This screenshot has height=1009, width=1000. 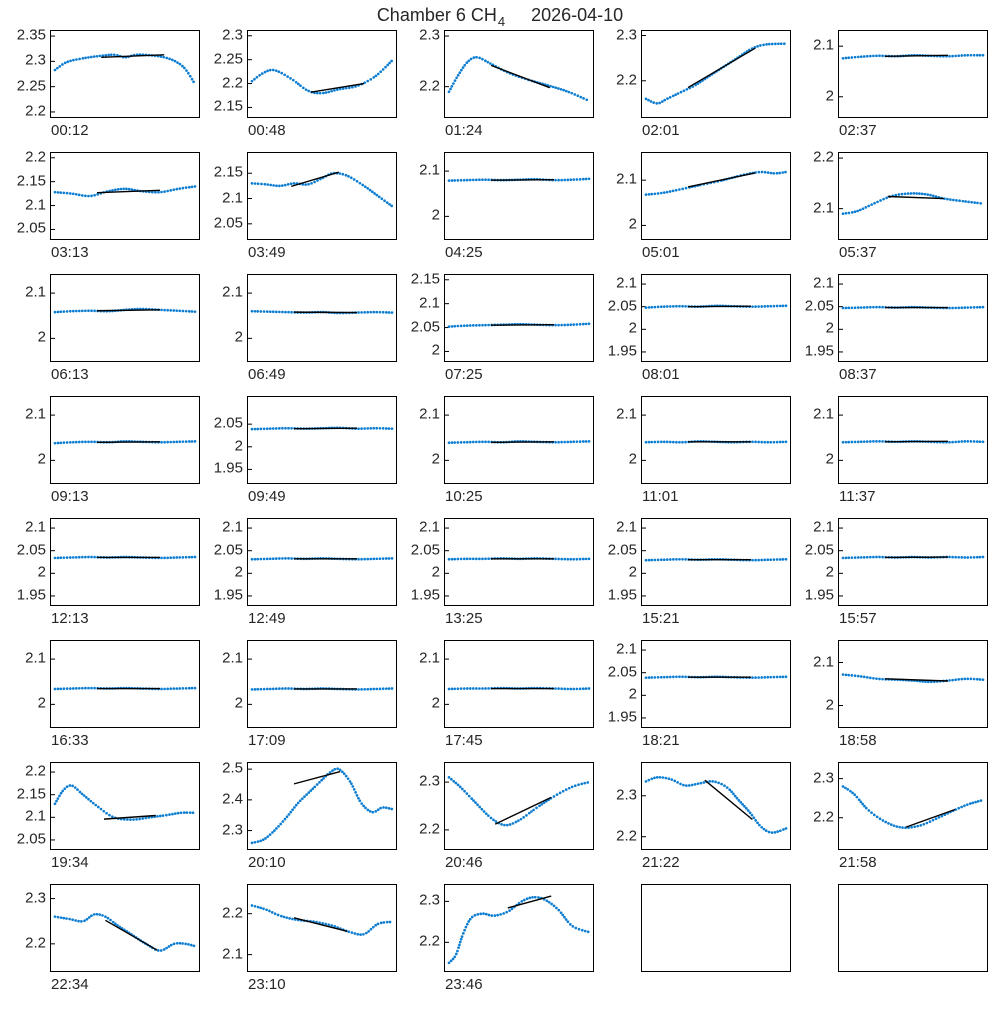 I want to click on y-tick-label: 2.35, so click(x=31, y=35).